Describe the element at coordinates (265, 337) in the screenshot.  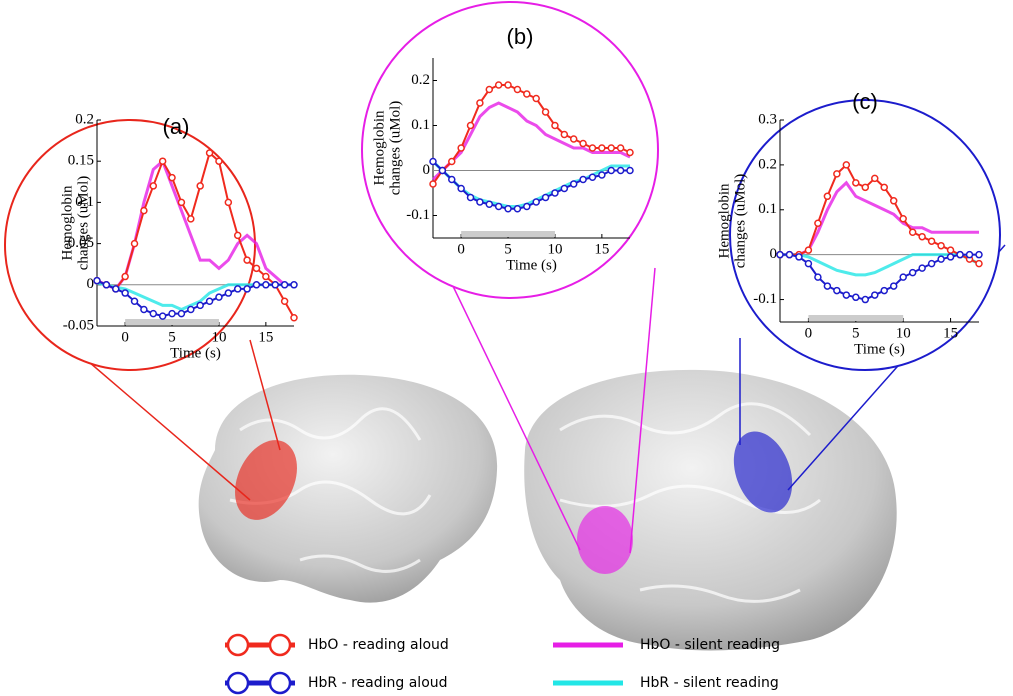
I see `x-tick-label: 15` at that location.